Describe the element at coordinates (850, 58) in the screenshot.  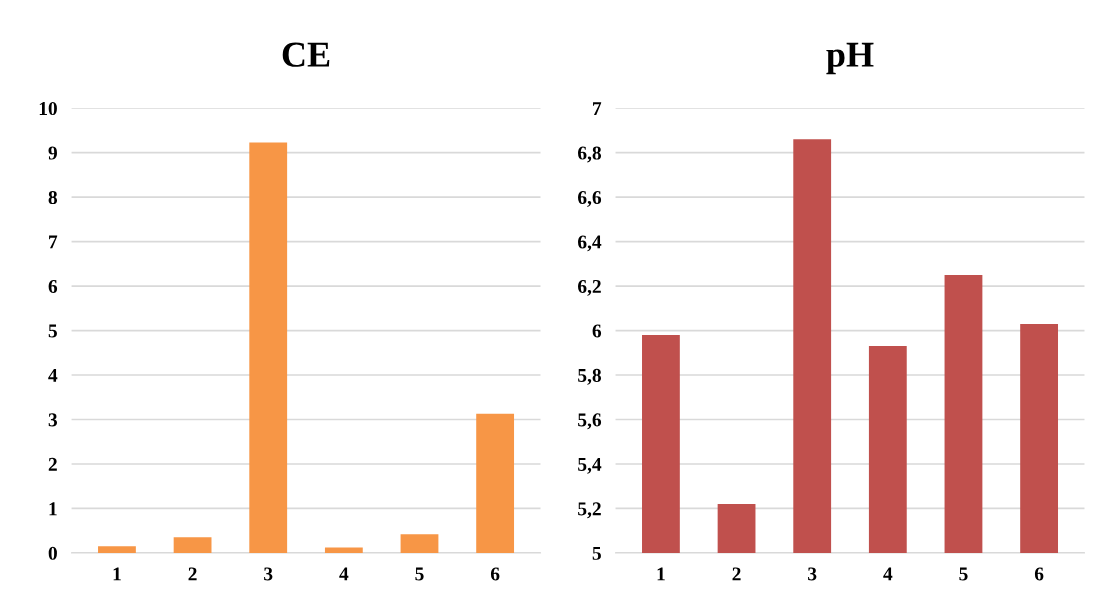
I see `chart-title: pH` at that location.